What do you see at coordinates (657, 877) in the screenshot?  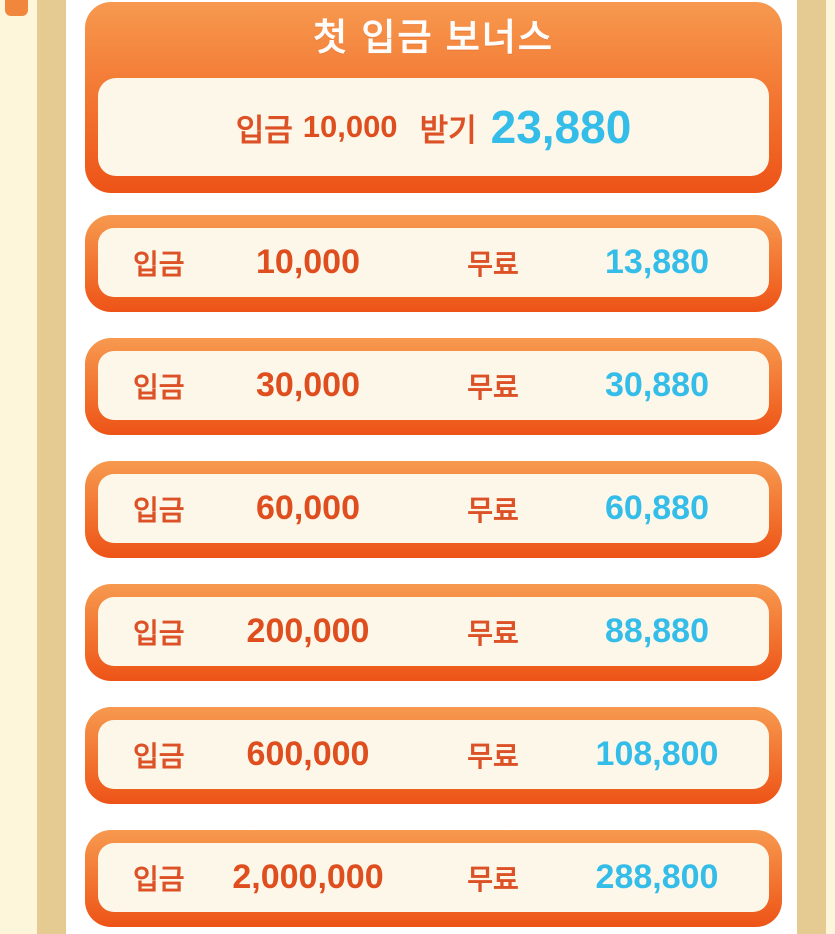 I see `bonus-amount: 288,800` at bounding box center [657, 877].